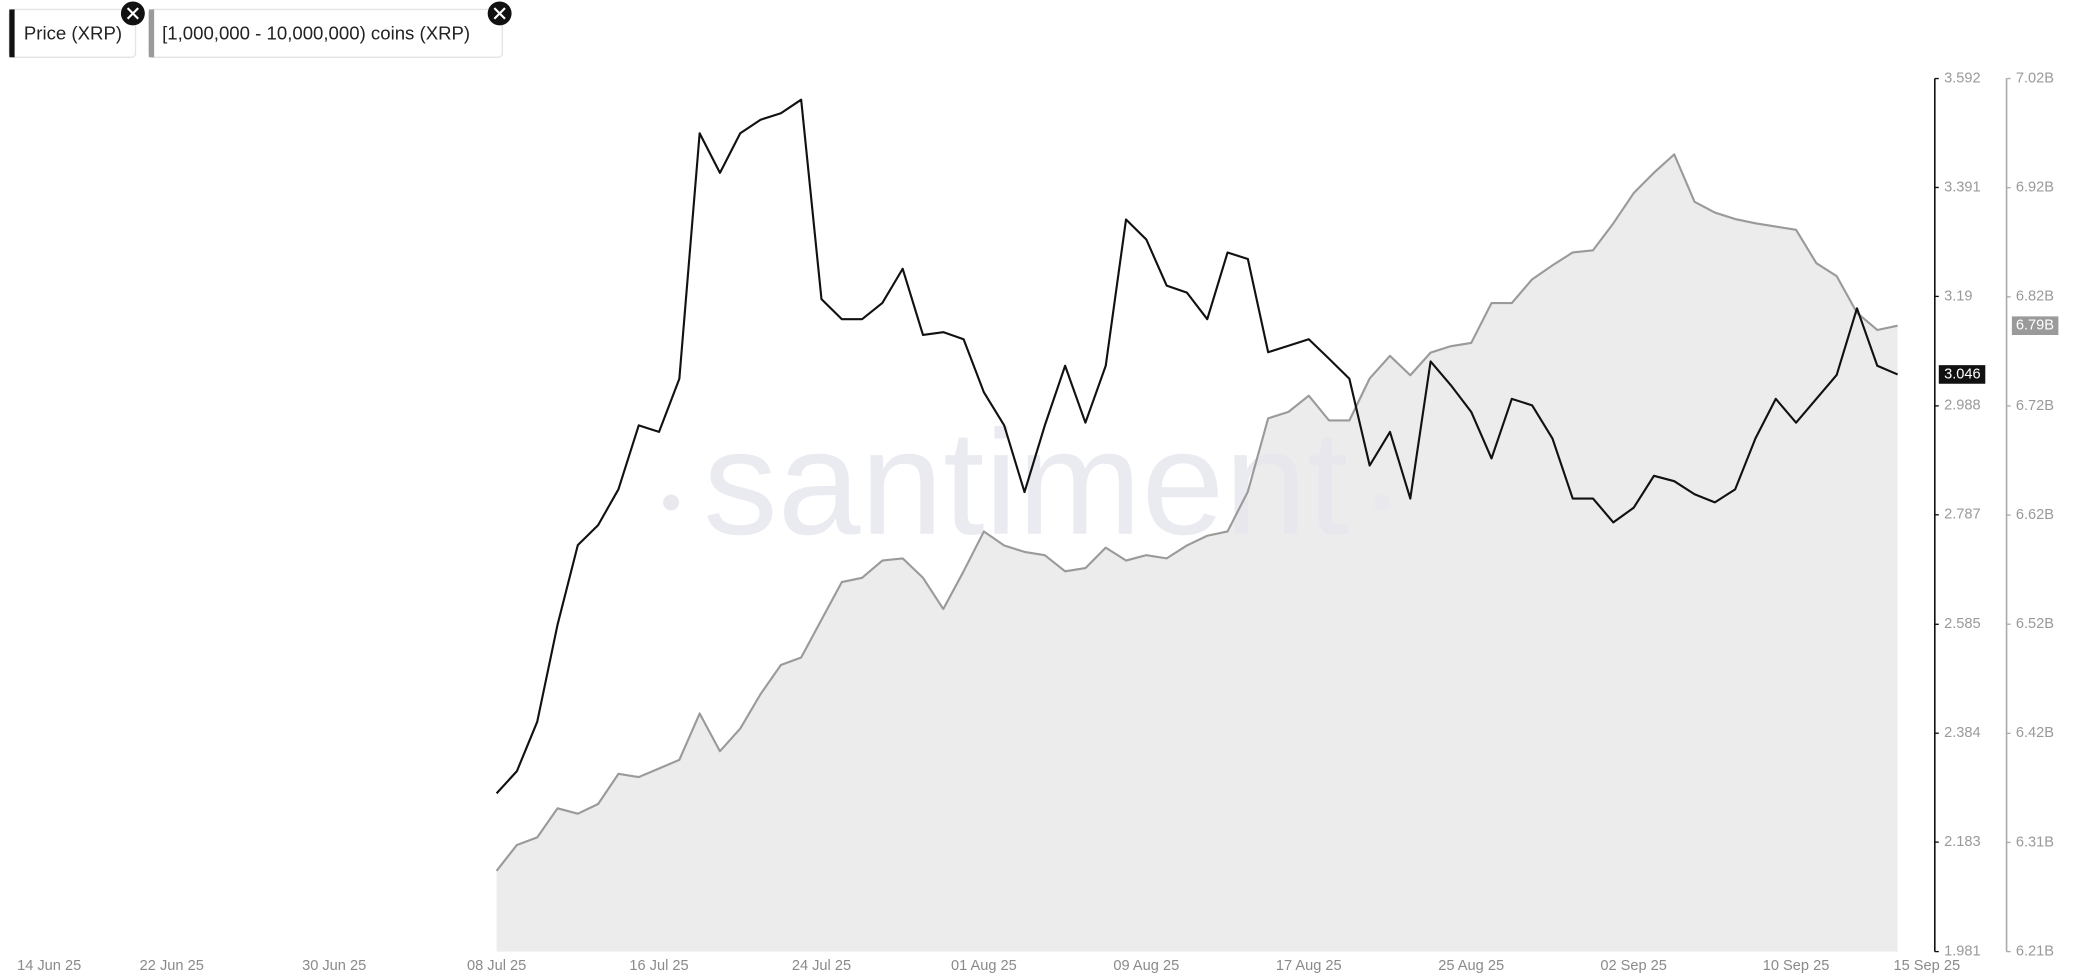 Image resolution: width=2073 pixels, height=977 pixels. Describe the element at coordinates (1962, 515) in the screenshot. I see `y-tick-label: 2.787` at that location.